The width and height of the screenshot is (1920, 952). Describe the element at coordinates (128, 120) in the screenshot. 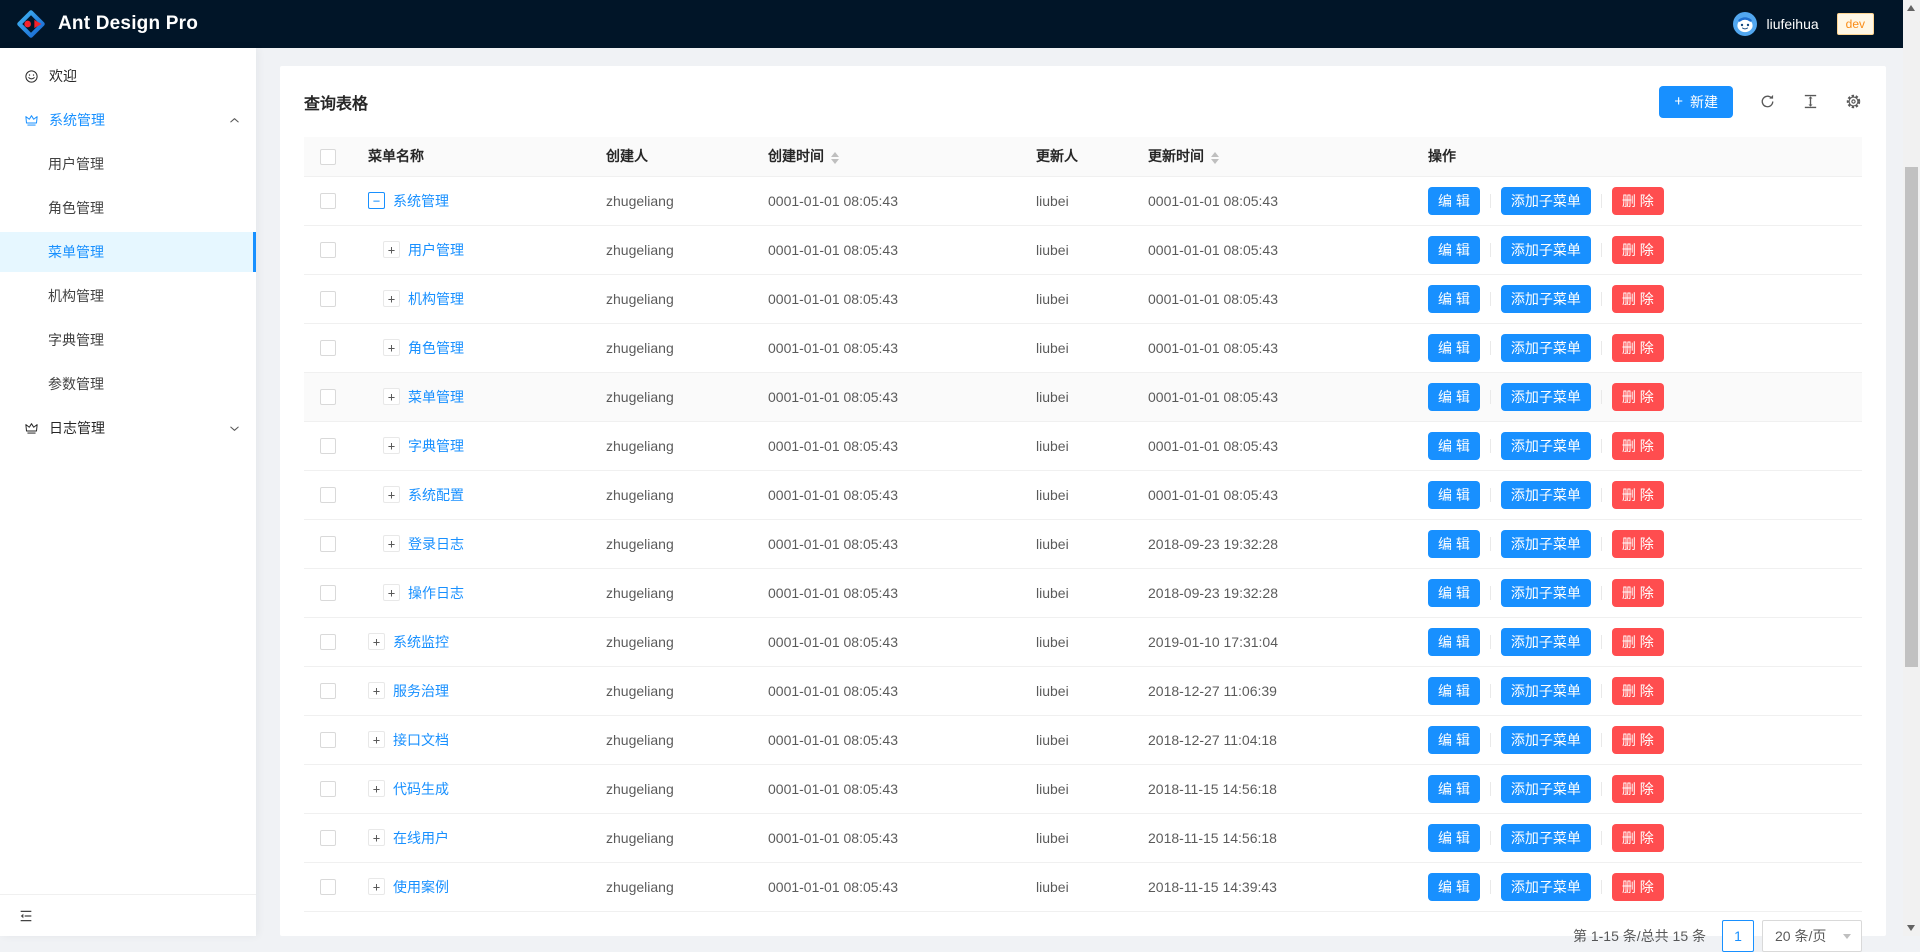

I see `sidebar-group-system: 系统管理` at that location.